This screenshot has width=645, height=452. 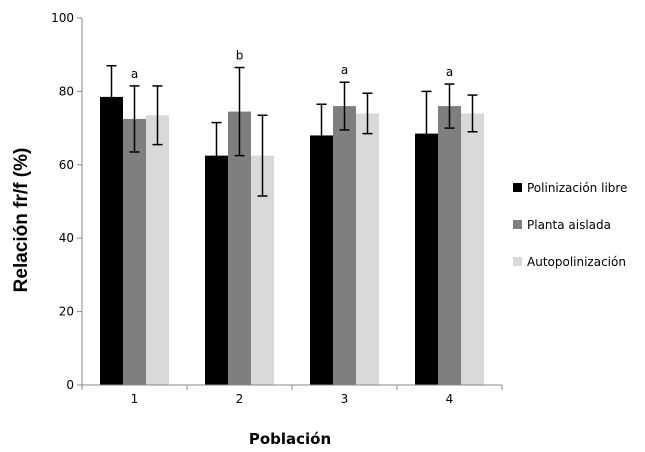 I want to click on y-tick-label-60: 60, so click(x=66, y=165).